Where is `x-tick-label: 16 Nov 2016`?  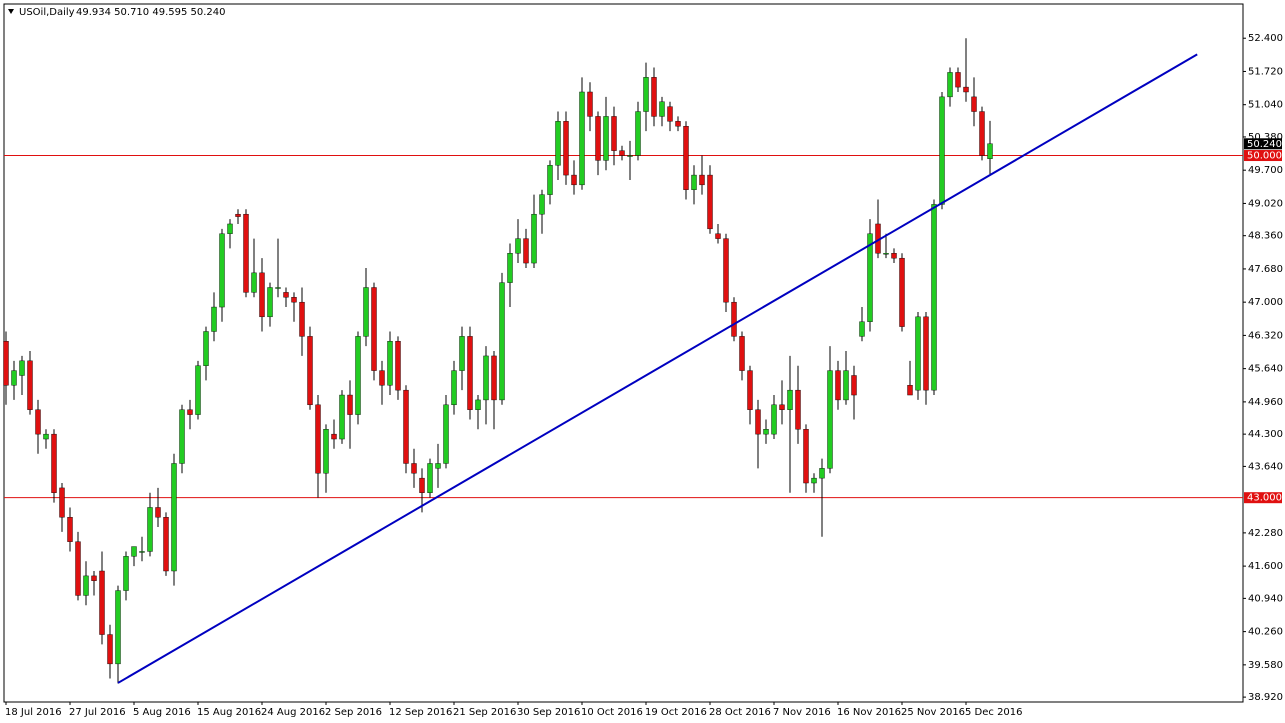 x-tick-label: 16 Nov 2016 is located at coordinates (869, 712).